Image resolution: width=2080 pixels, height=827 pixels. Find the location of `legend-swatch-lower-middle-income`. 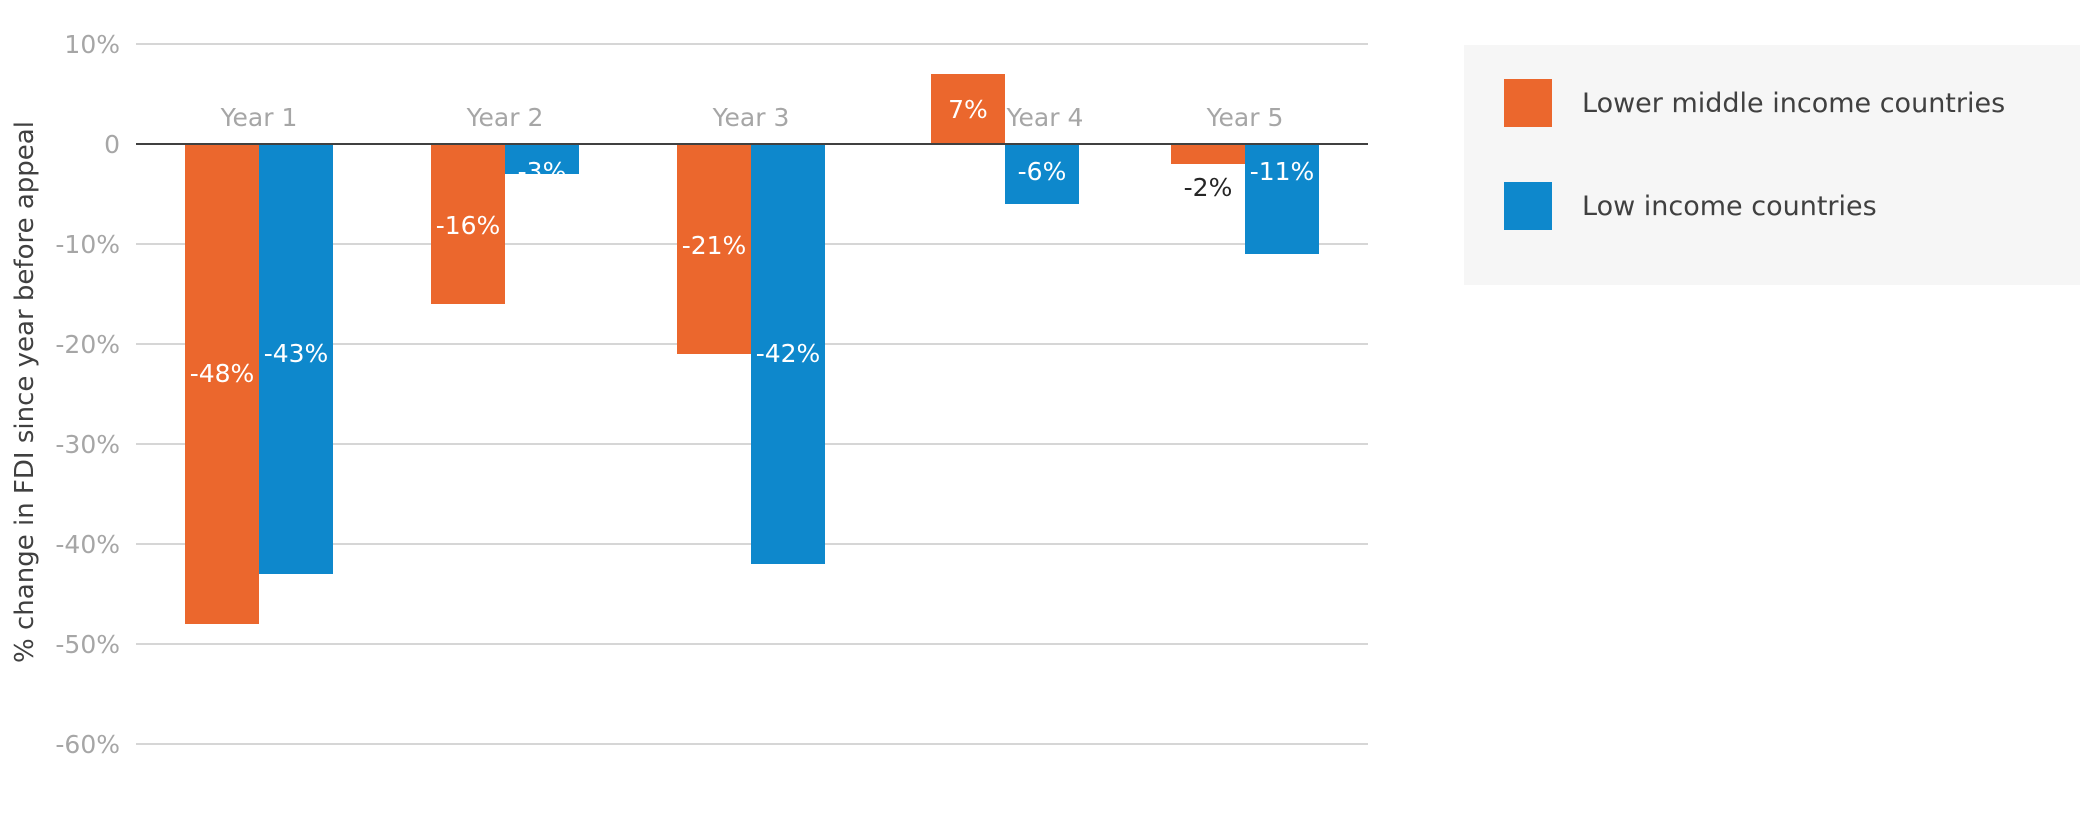

legend-swatch-lower-middle-income is located at coordinates (1528, 103).